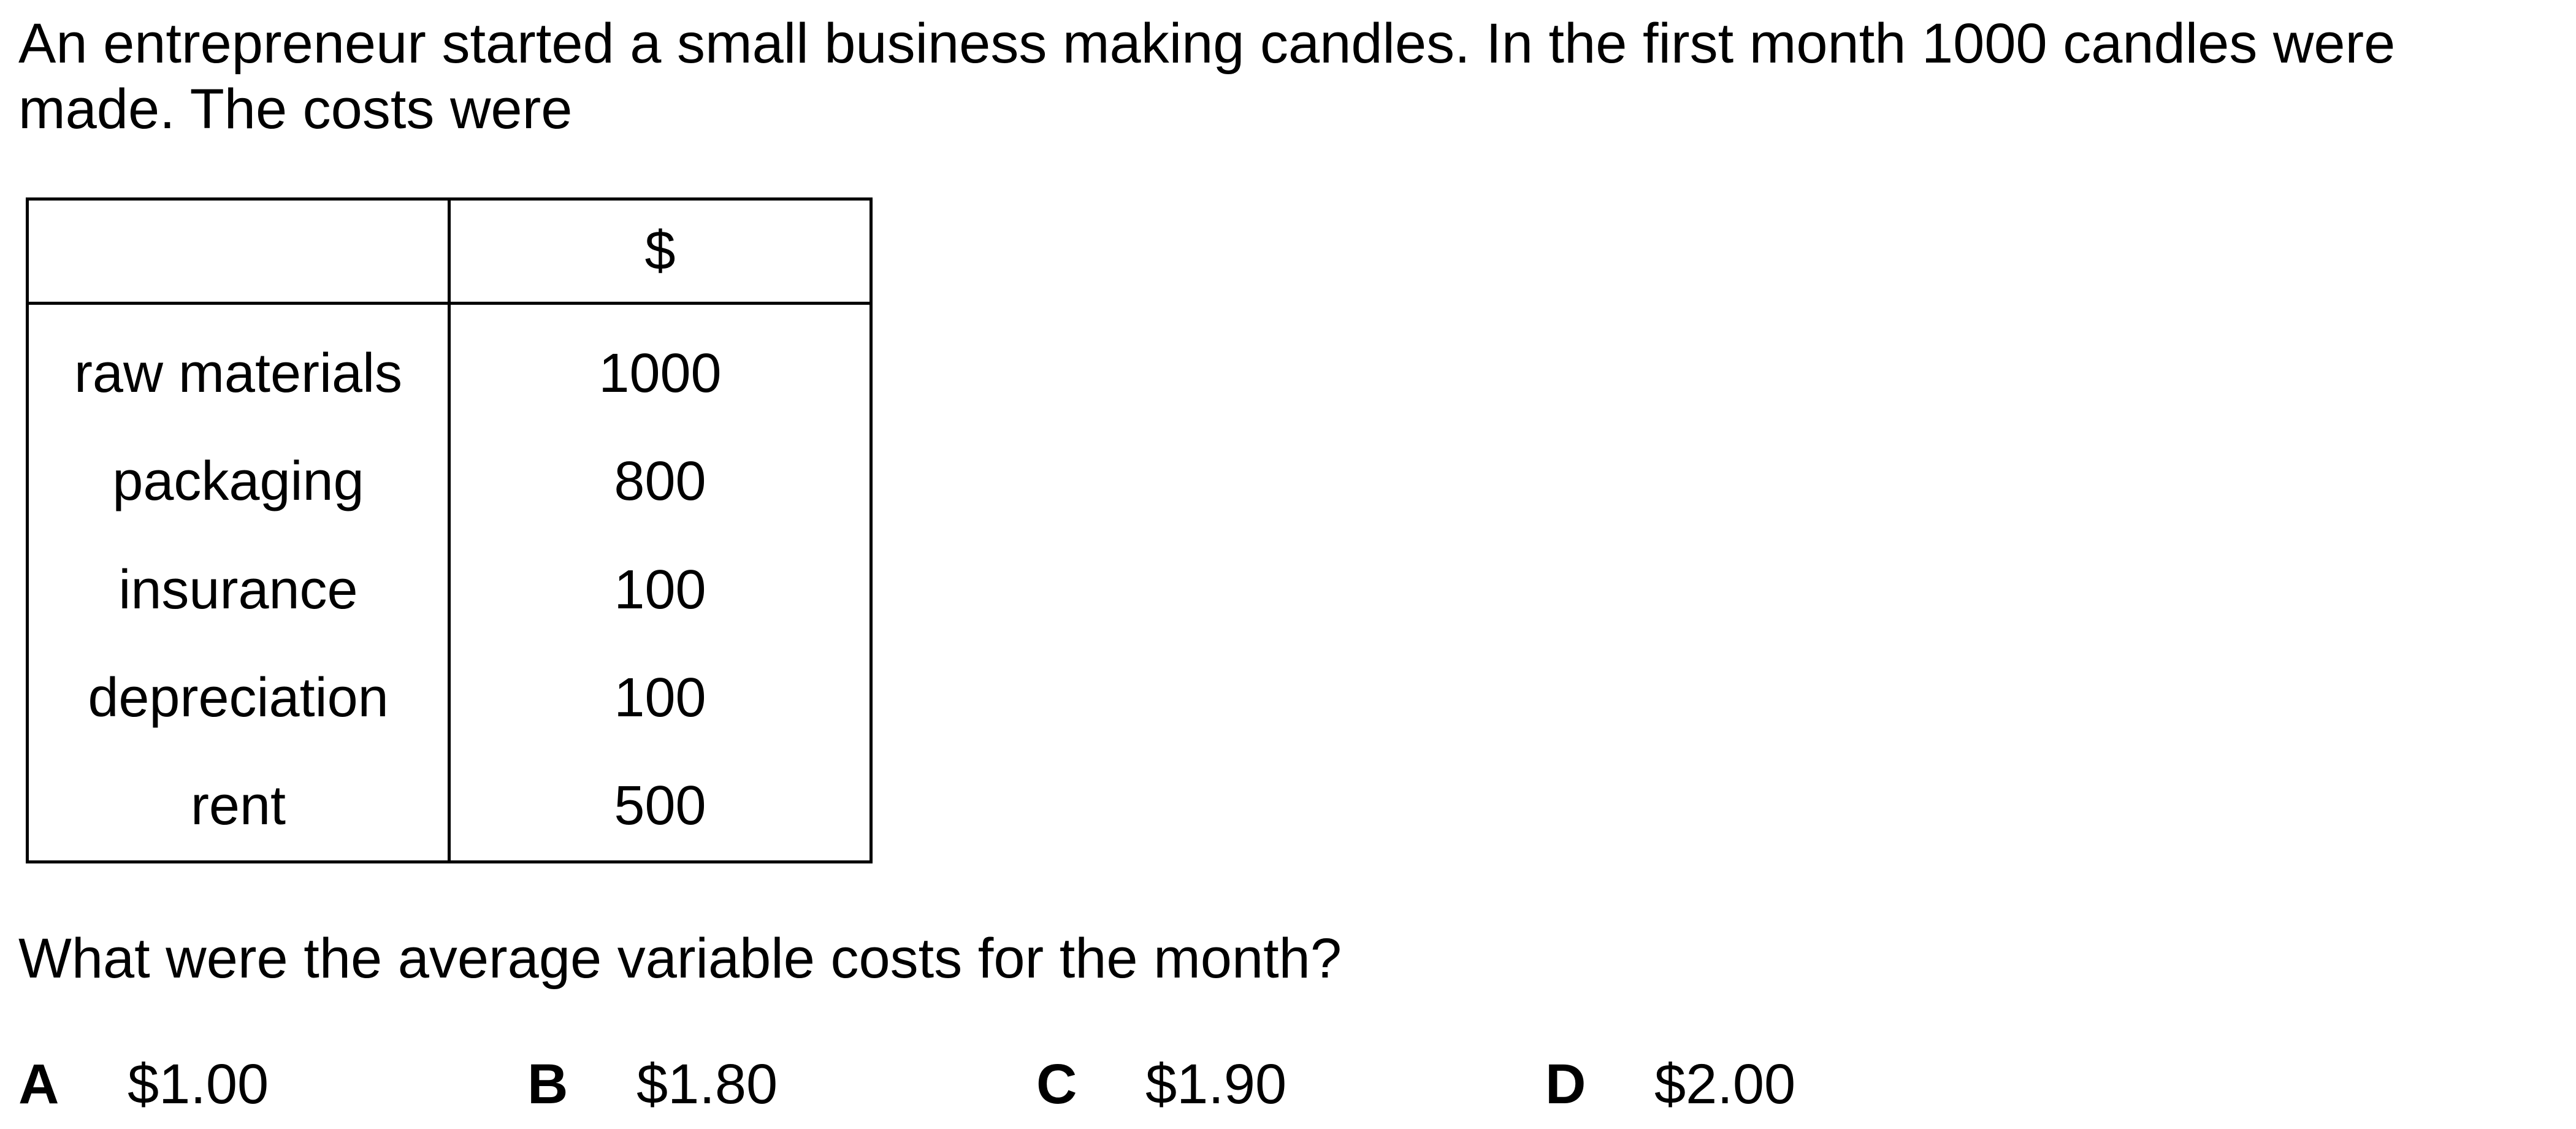  I want to click on table-row: rent 500, so click(449, 807).